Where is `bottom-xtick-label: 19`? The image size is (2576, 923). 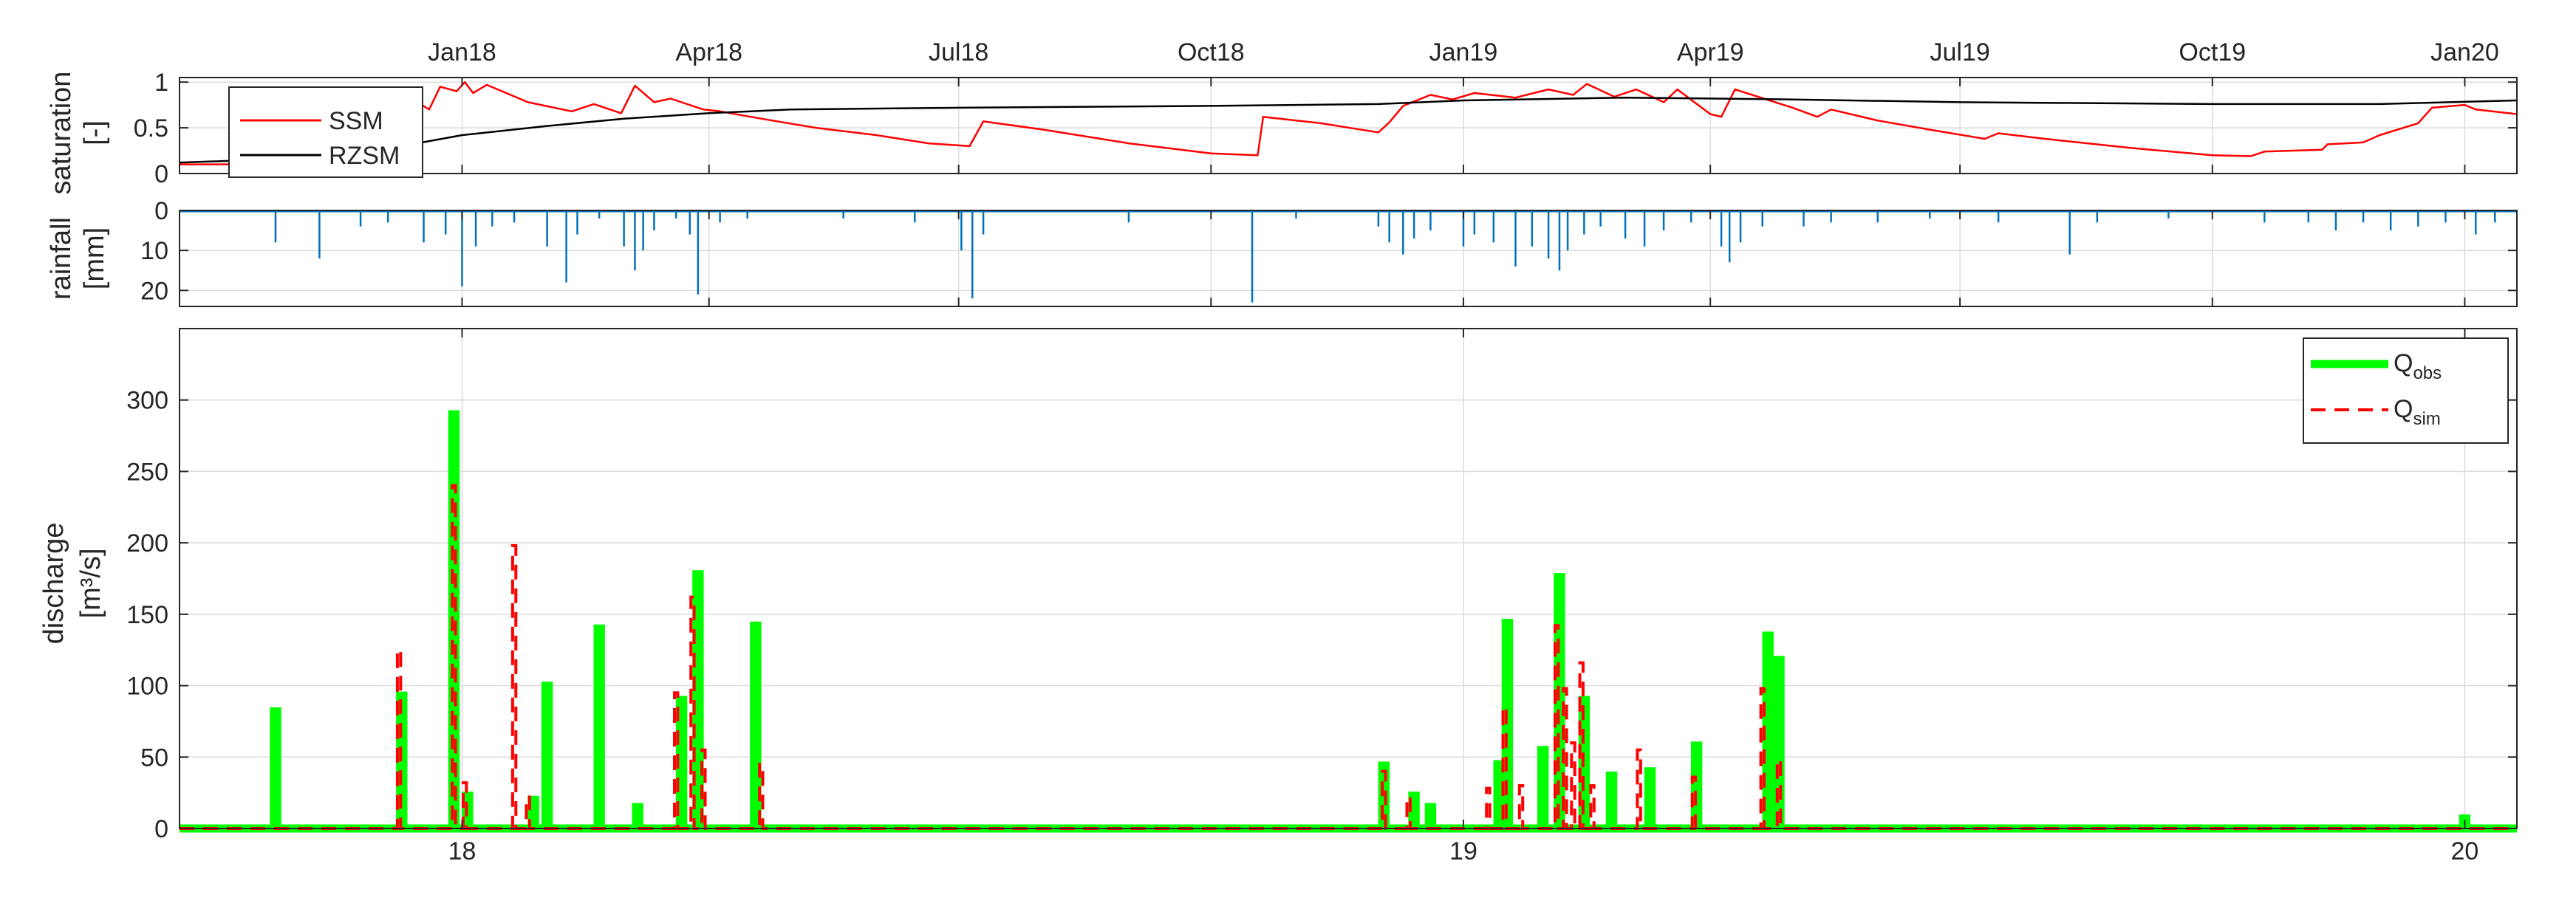
bottom-xtick-label: 19 is located at coordinates (1463, 851).